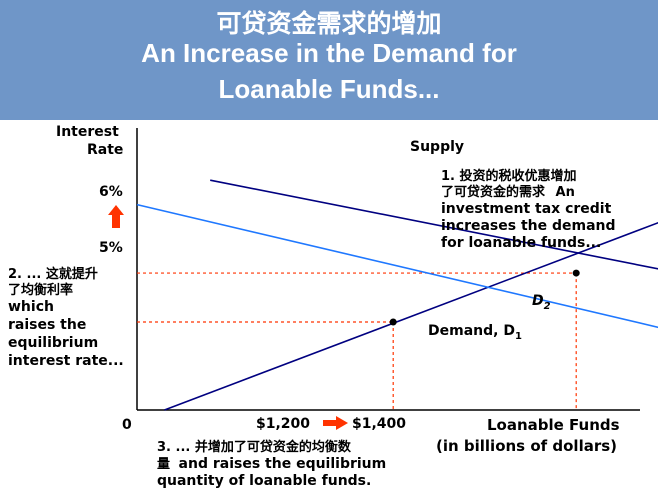  What do you see at coordinates (264, 481) in the screenshot?
I see `annotation-3-en-line-3: quantity of loanable funds.` at bounding box center [264, 481].